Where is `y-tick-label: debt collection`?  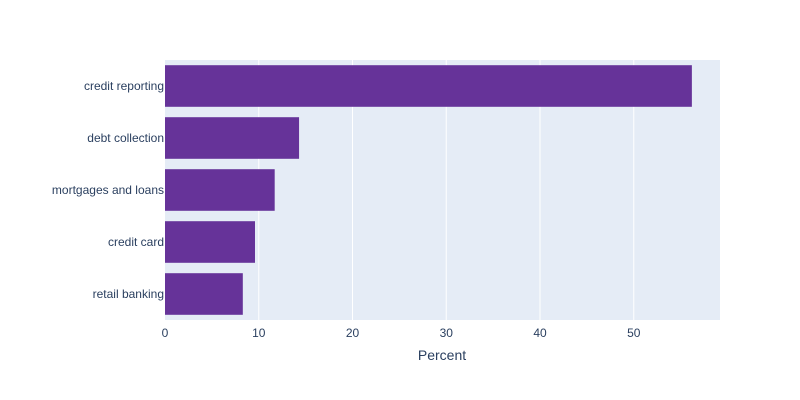 y-tick-label: debt collection is located at coordinates (125, 138).